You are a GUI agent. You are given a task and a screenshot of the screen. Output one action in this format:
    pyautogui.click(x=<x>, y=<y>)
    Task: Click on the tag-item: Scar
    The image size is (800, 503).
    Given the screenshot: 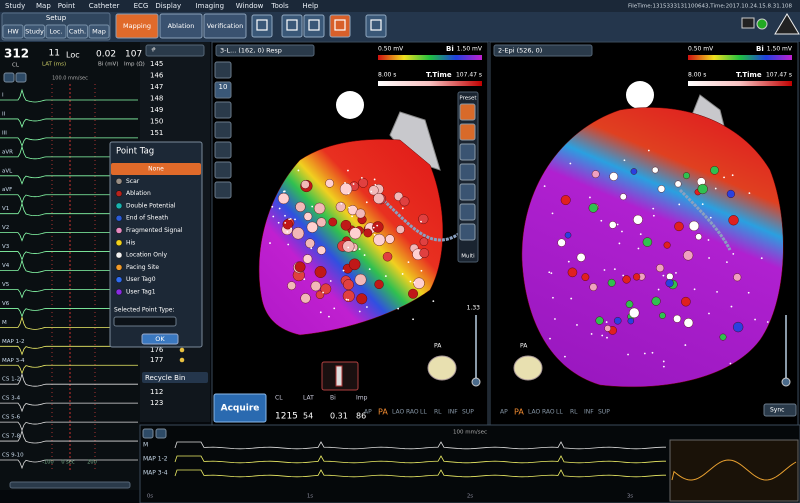 What is the action you would take?
    pyautogui.click(x=133, y=181)
    